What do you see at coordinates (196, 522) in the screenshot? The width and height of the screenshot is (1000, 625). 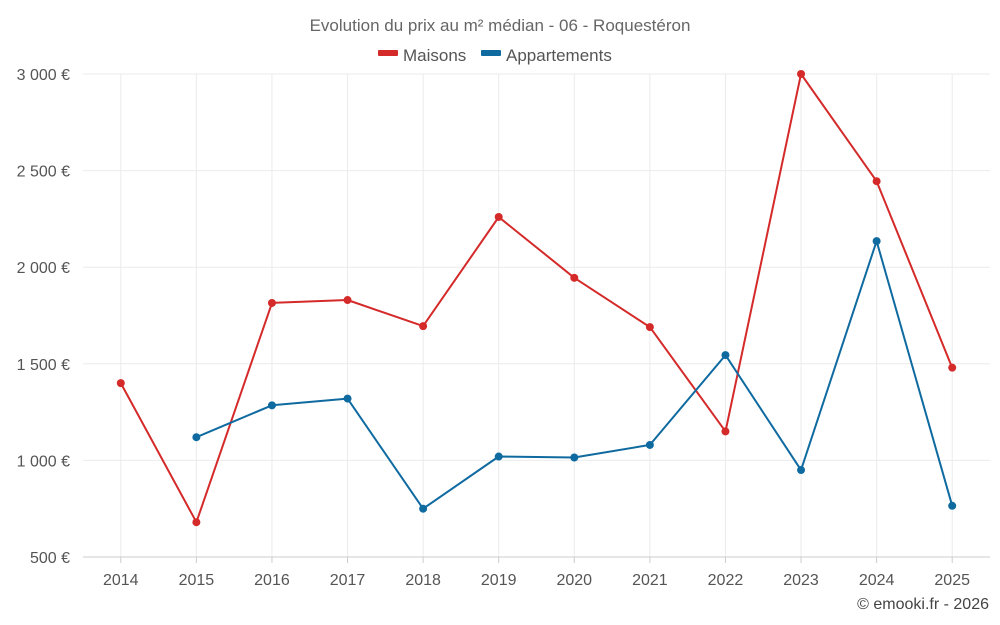 I see `data-point-maisons-2015` at bounding box center [196, 522].